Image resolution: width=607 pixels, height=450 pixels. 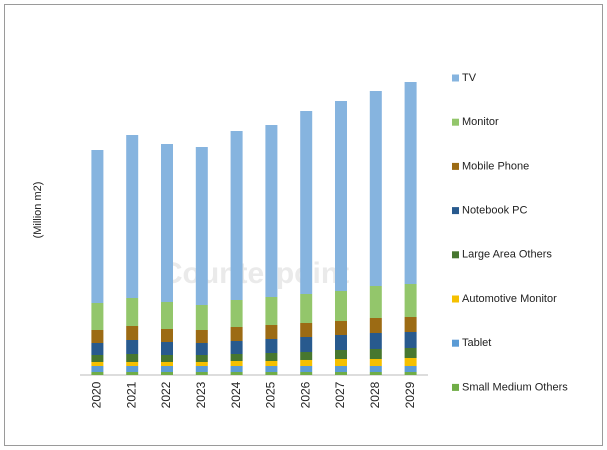 What do you see at coordinates (507, 255) in the screenshot?
I see `legend-label: Large Area Others` at bounding box center [507, 255].